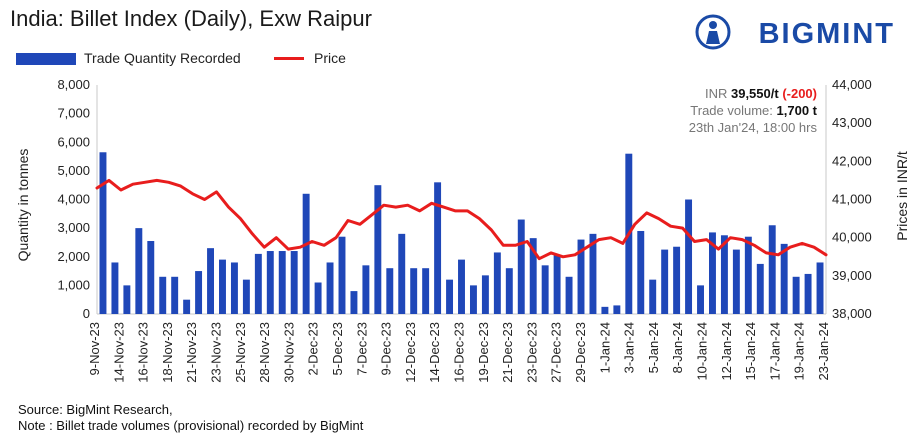 The height and width of the screenshot is (444, 917). Describe the element at coordinates (118, 352) in the screenshot. I see `x-tick-date: 14-Nov-23` at that location.